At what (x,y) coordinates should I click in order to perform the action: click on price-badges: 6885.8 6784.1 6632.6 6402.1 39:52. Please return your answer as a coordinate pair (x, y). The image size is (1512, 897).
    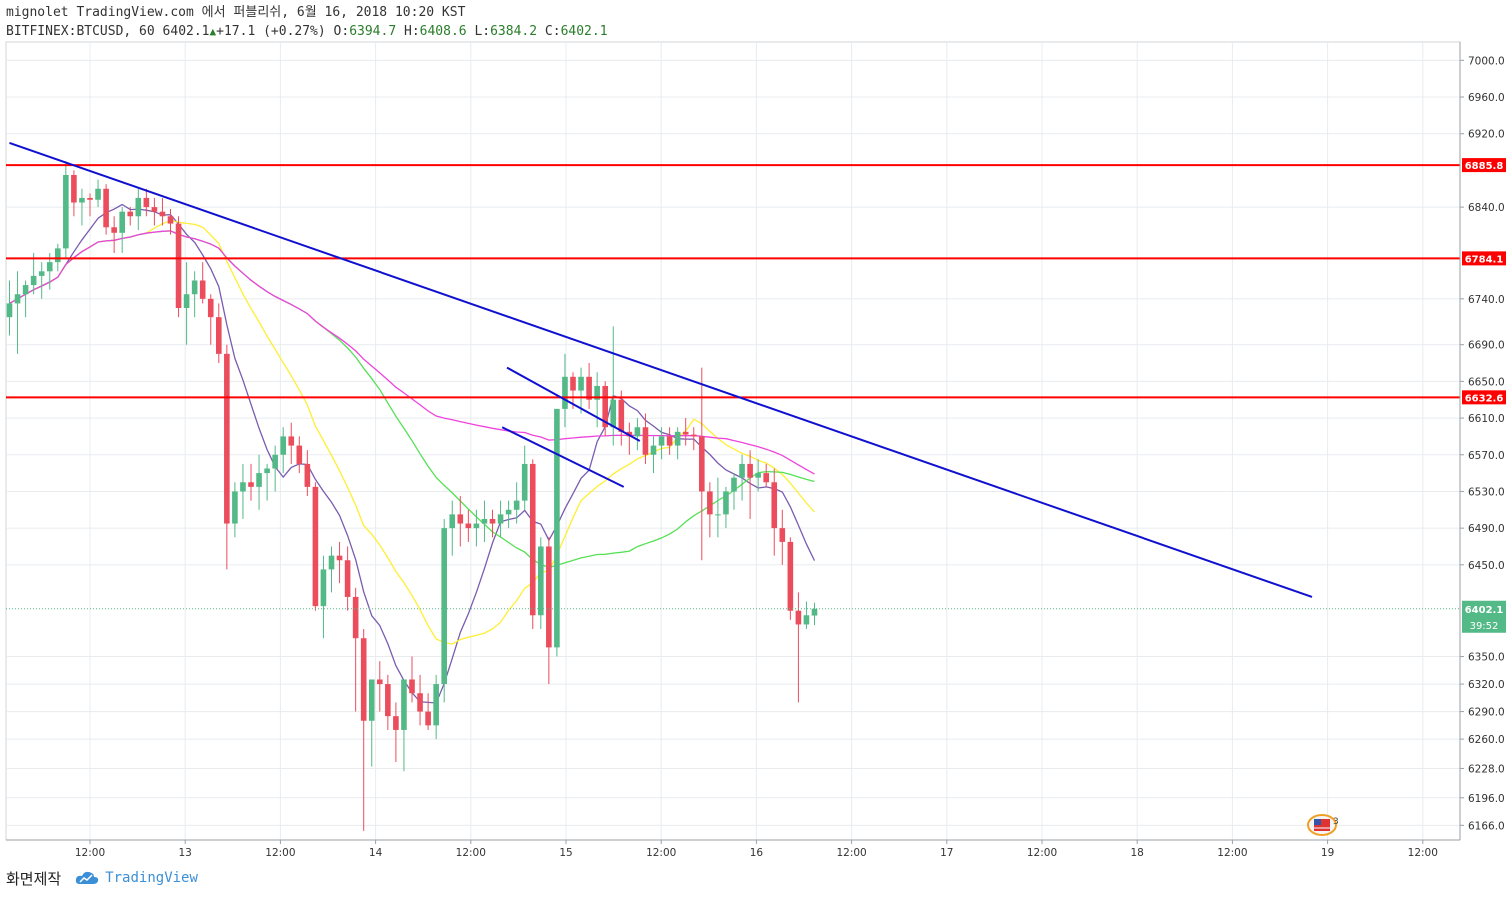
    Looking at the image, I should click on (1484, 395).